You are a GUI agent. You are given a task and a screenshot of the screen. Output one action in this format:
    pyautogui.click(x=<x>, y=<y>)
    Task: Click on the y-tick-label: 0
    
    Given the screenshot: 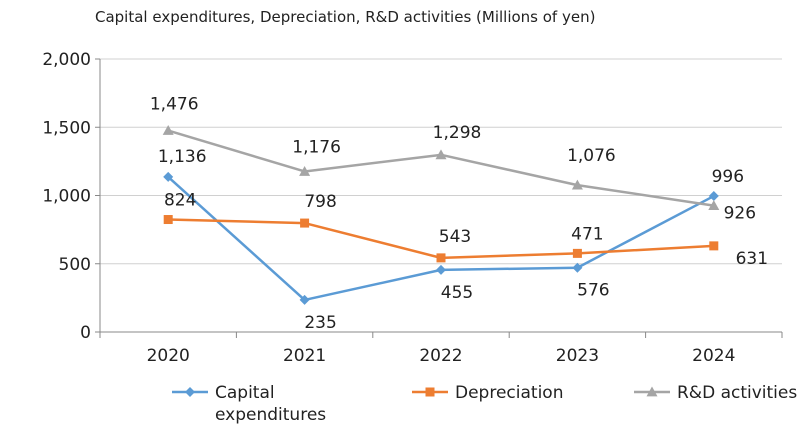 What is the action you would take?
    pyautogui.click(x=85, y=333)
    